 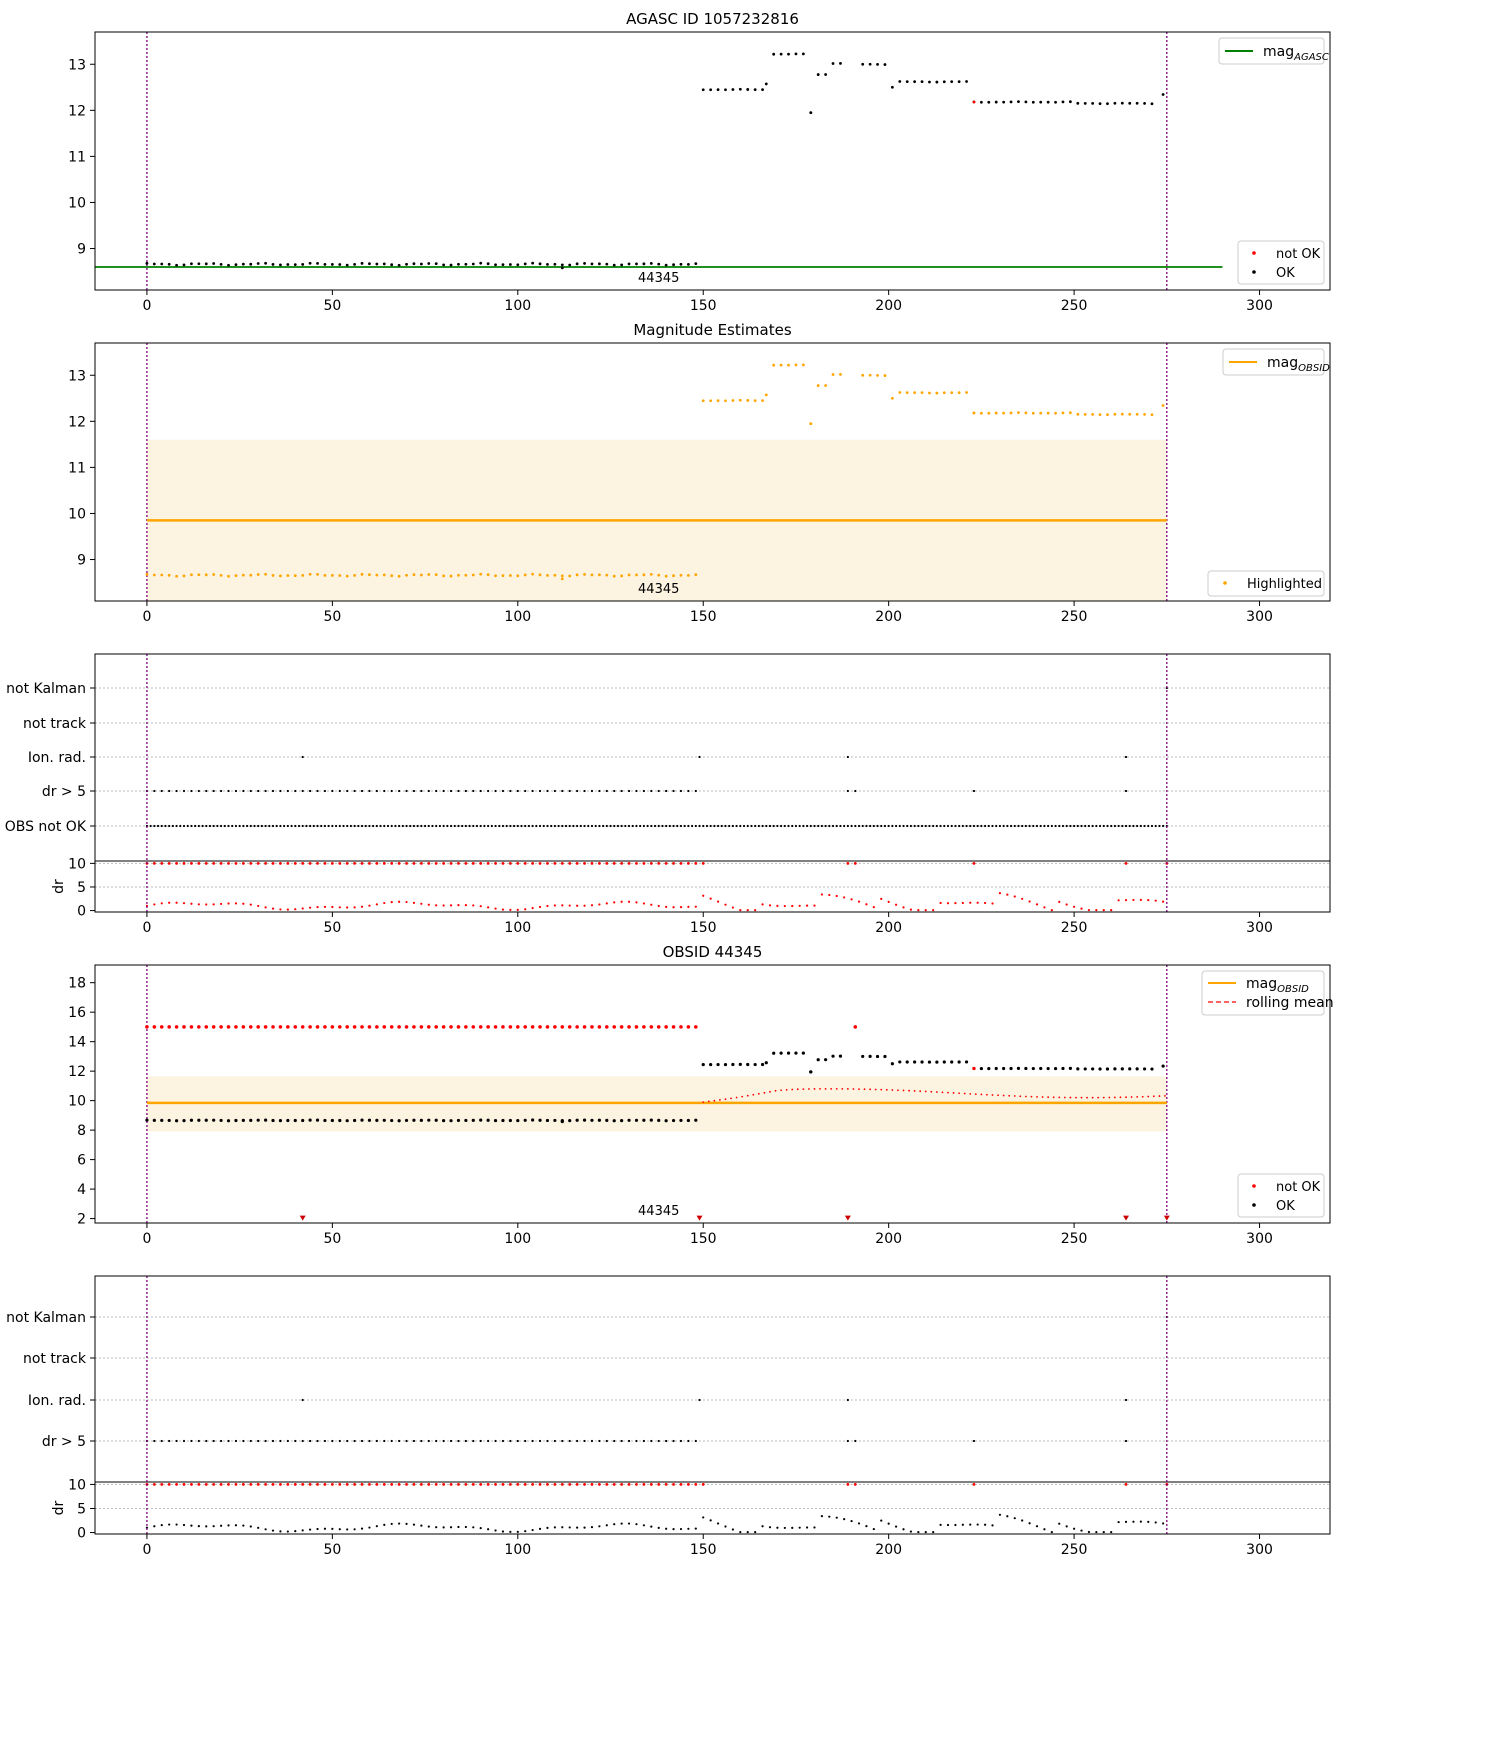 I want to click on chart3-xtick-label: 300, so click(x=1259, y=928).